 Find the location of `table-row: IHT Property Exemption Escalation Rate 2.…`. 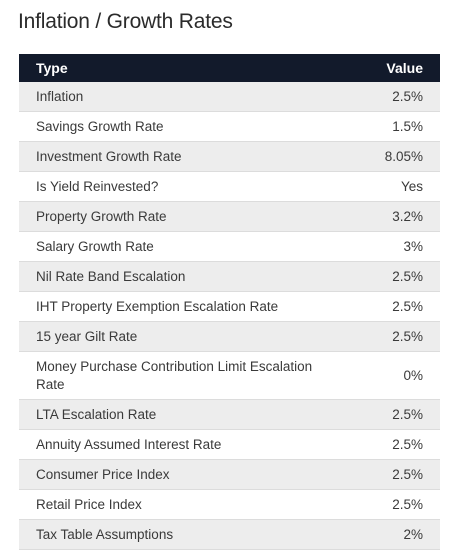

table-row: IHT Property Exemption Escalation Rate 2.… is located at coordinates (229, 307).